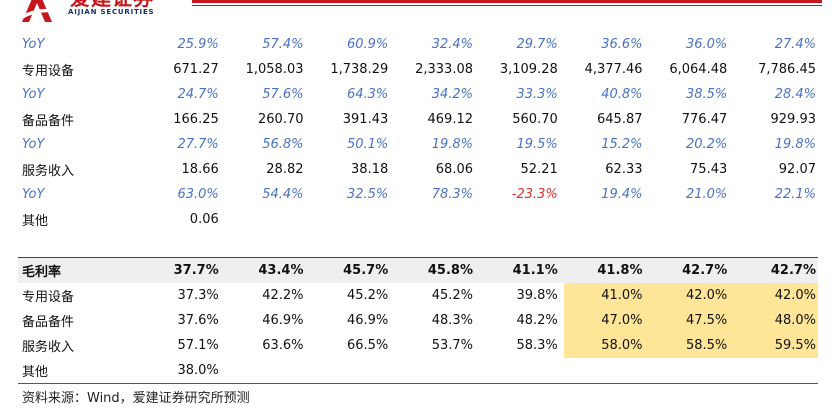 The image size is (840, 411). I want to click on row-label: 毛利率, so click(79, 270).